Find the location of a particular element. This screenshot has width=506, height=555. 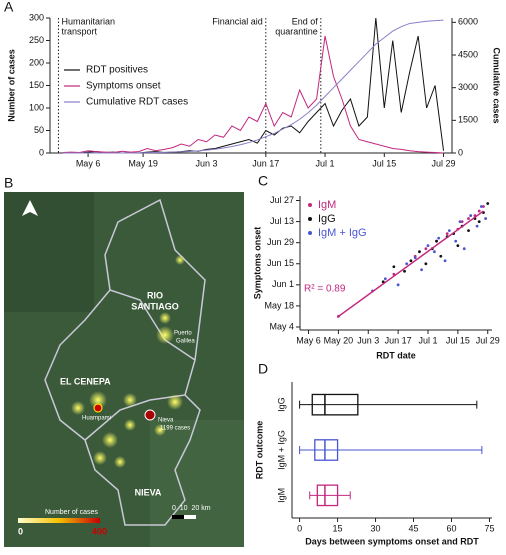

annotation: transport is located at coordinates (79, 31).